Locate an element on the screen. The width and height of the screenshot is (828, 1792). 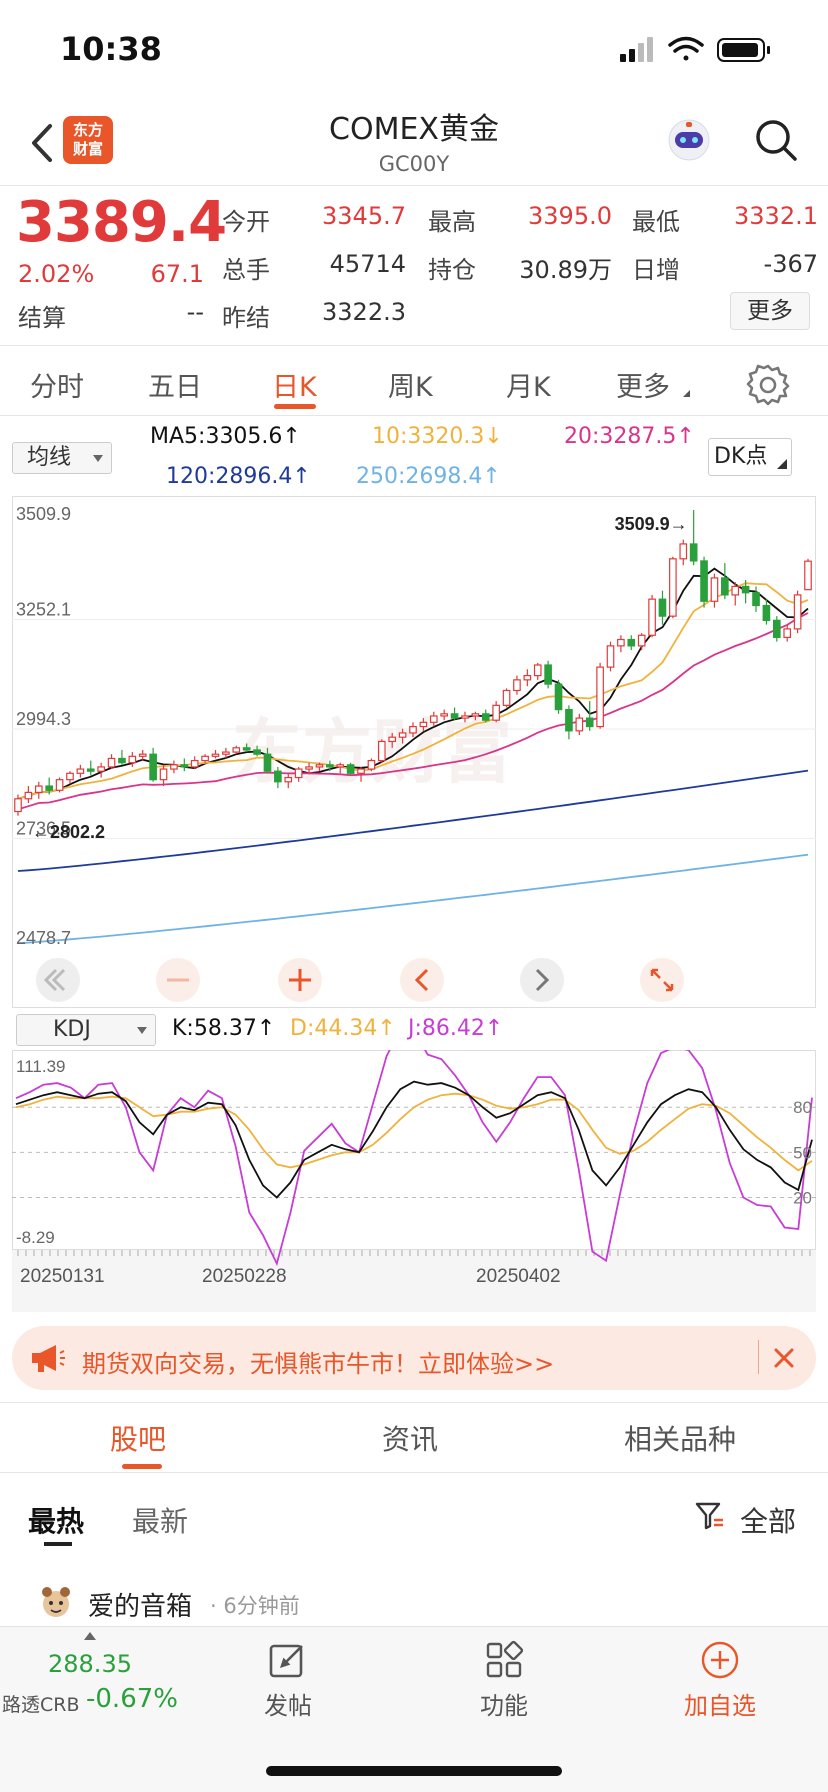
post-button: 发帖 is located at coordinates (288, 1706).